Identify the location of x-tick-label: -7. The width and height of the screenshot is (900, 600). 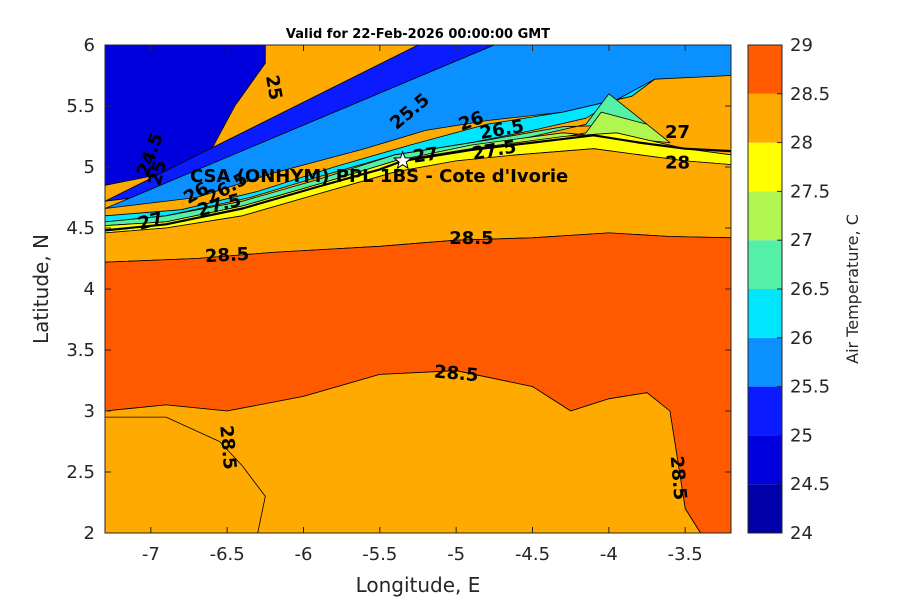
(151, 554).